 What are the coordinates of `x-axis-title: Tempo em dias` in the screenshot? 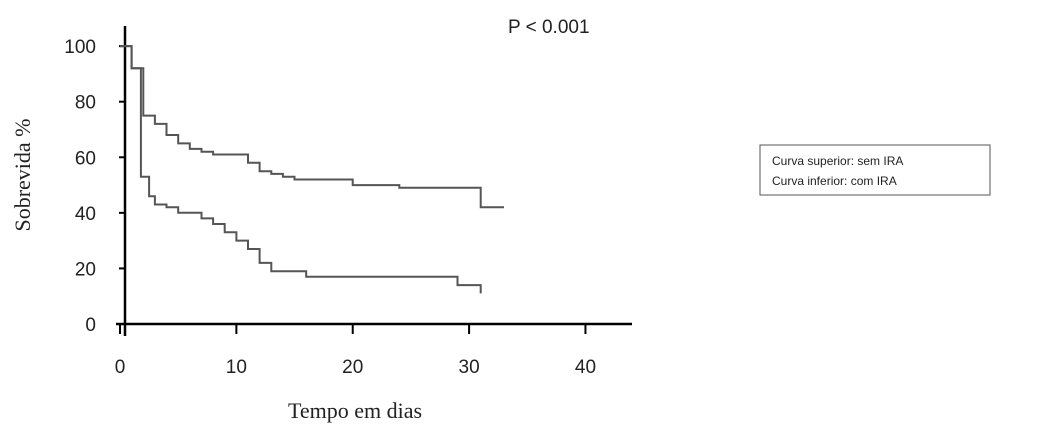 It's located at (355, 410).